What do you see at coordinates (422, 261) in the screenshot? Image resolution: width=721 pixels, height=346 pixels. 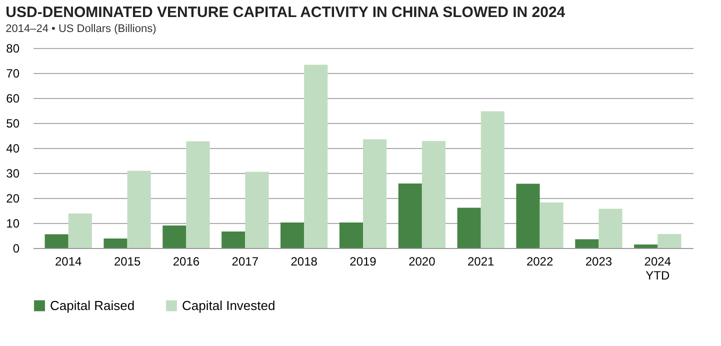 I see `x-tick-label: 2020` at bounding box center [422, 261].